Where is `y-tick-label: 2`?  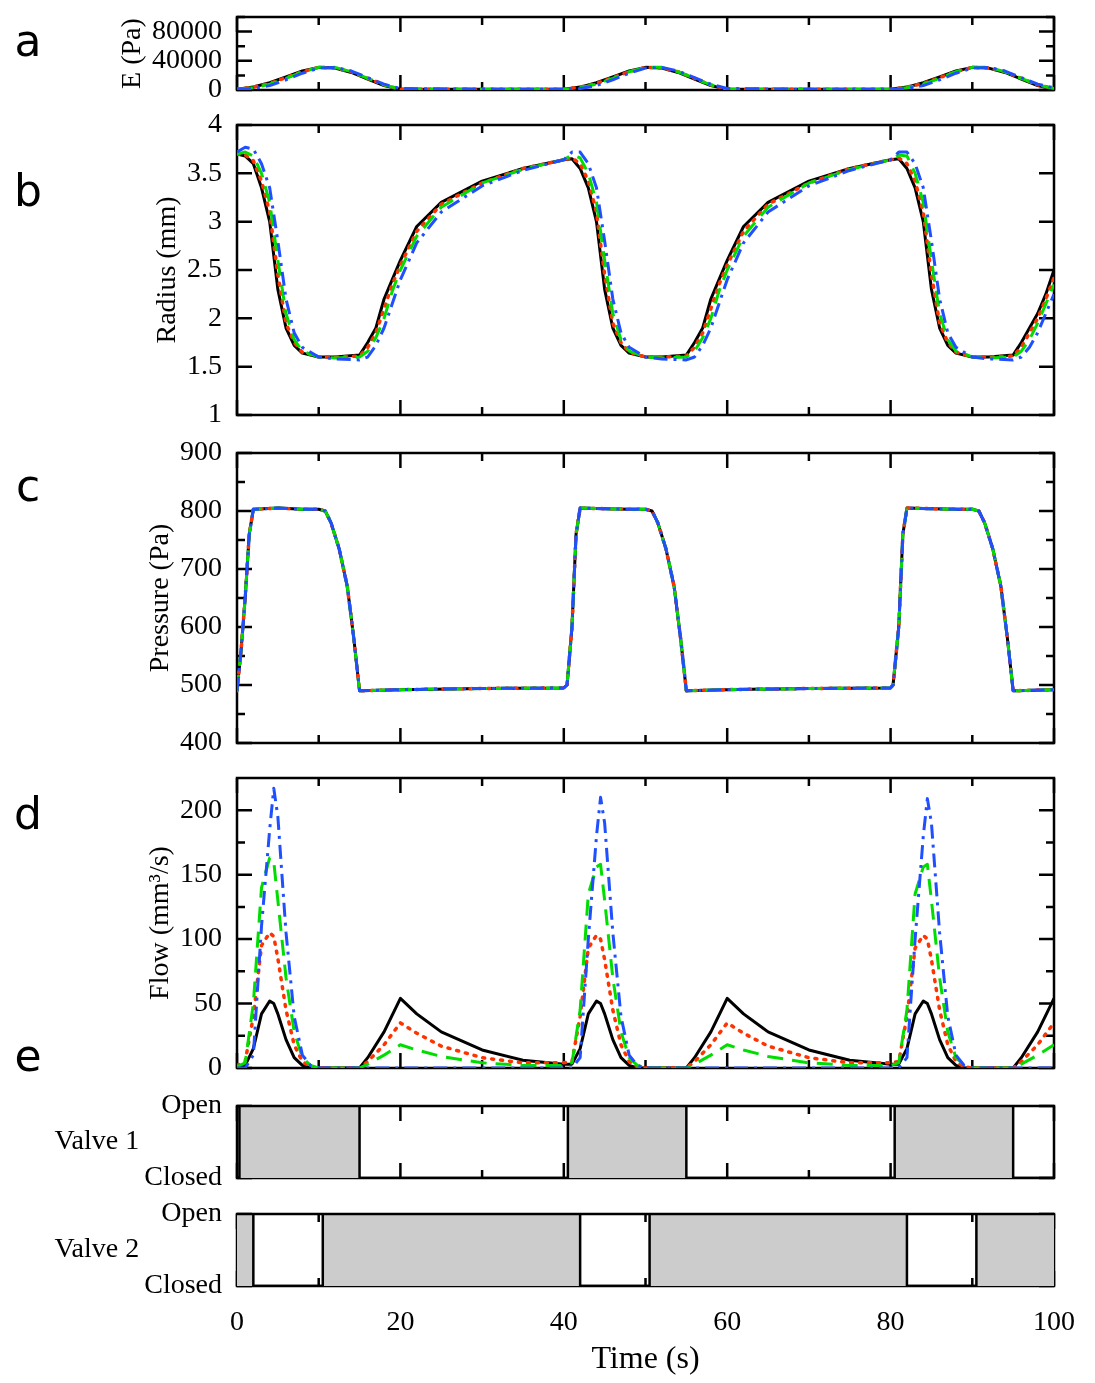
y-tick-label: 2 is located at coordinates (215, 316).